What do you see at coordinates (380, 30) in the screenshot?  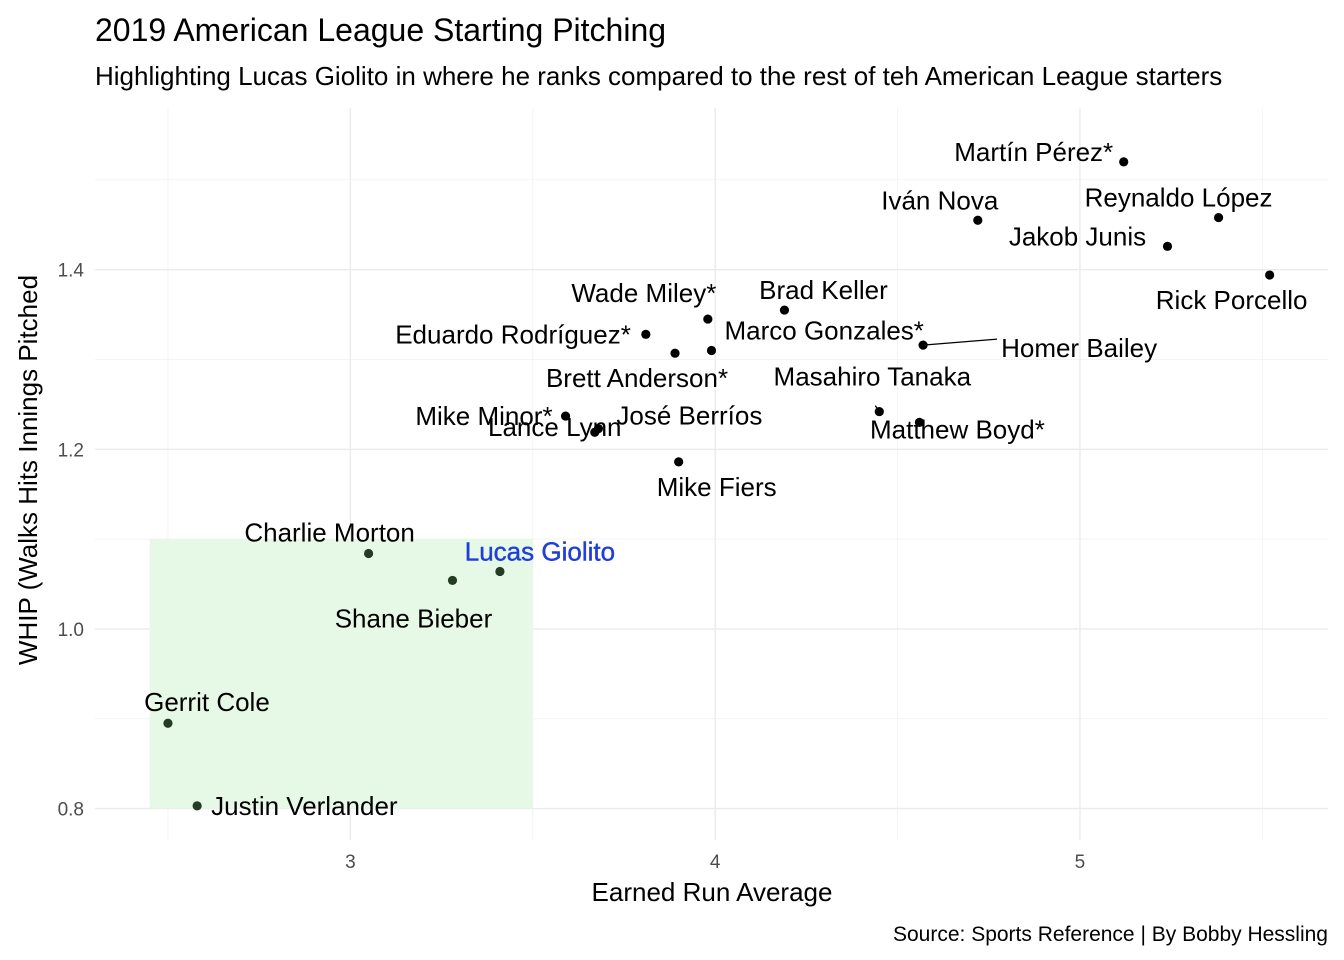 I see `chart-title: 2019 American League Starting Pitching` at bounding box center [380, 30].